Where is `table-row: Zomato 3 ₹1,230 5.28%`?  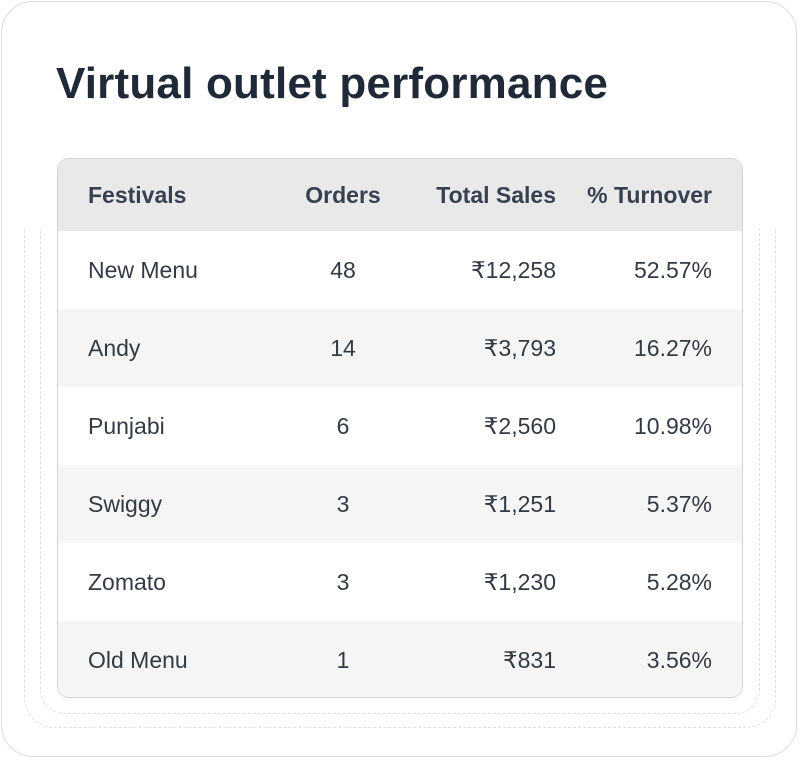 table-row: Zomato 3 ₹1,230 5.28% is located at coordinates (400, 582).